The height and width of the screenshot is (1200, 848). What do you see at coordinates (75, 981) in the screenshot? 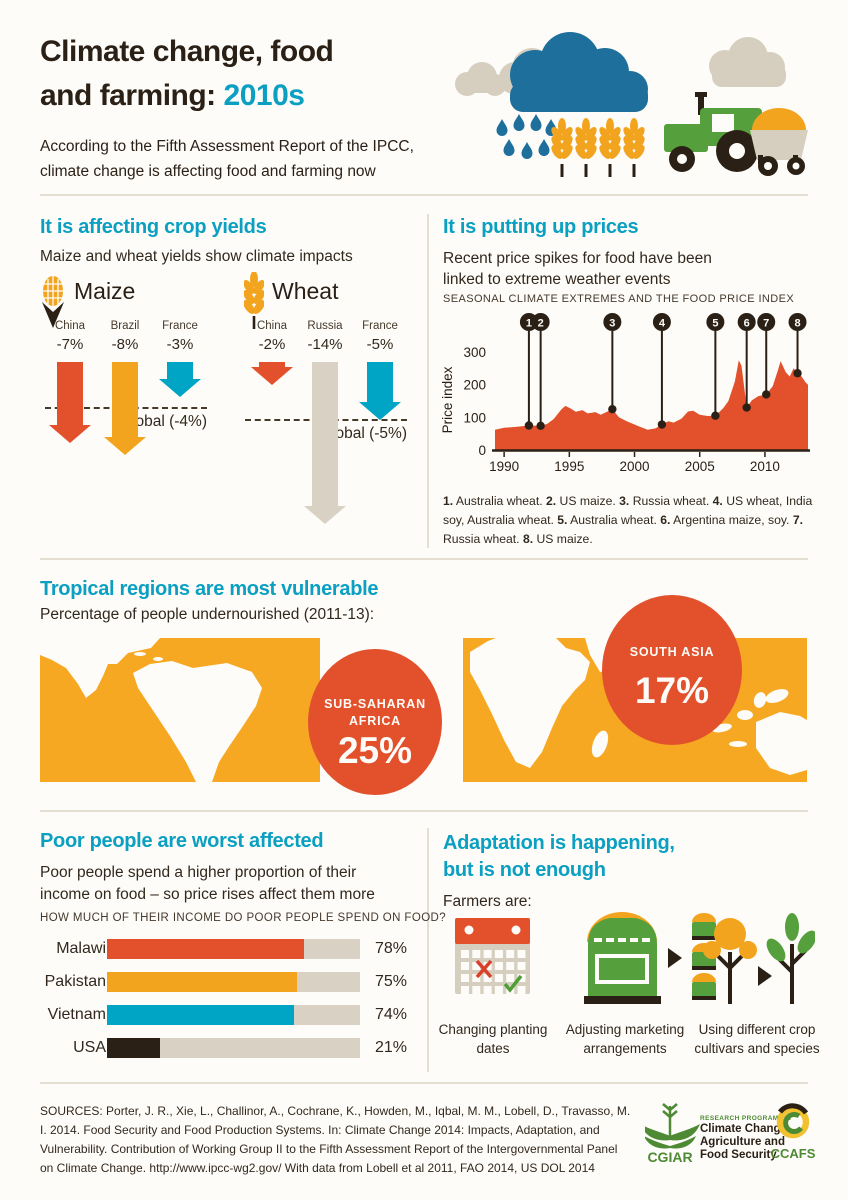
I see `bar-category-label: Pakistan` at bounding box center [75, 981].